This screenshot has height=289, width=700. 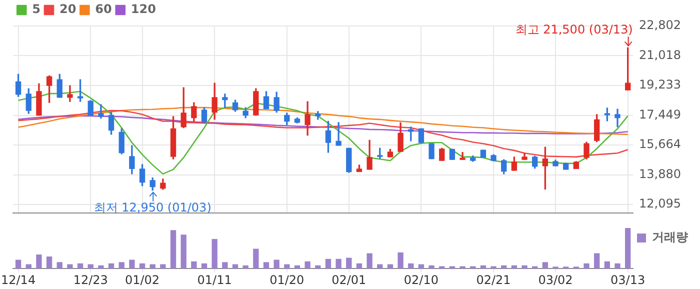 I want to click on y-tick-label: 17,449, so click(x=660, y=114).